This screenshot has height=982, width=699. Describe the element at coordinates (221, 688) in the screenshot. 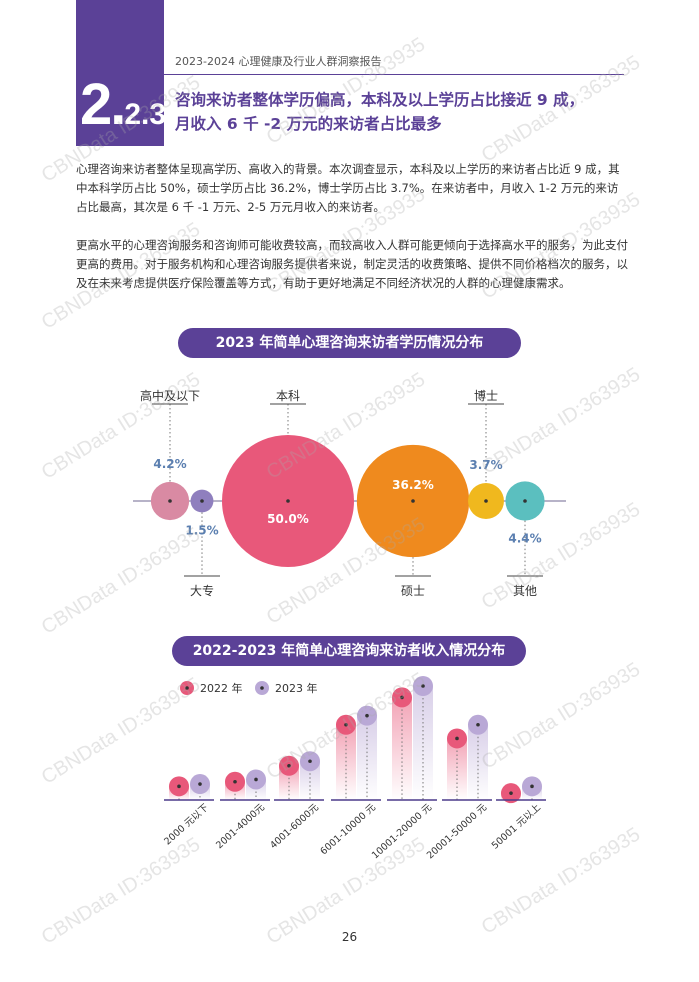

I see `legend-label: 2022 年` at that location.